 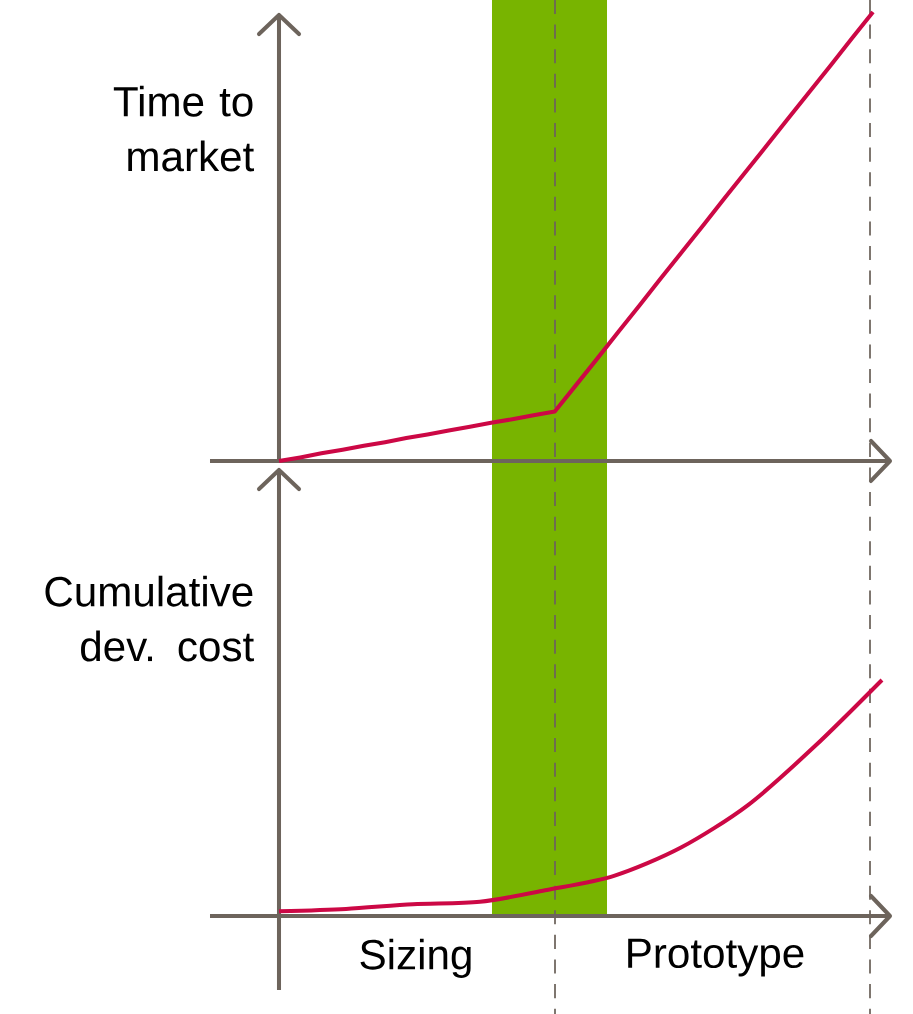 I want to click on y-axis-title: Cumulative dev. cost, so click(x=149, y=618).